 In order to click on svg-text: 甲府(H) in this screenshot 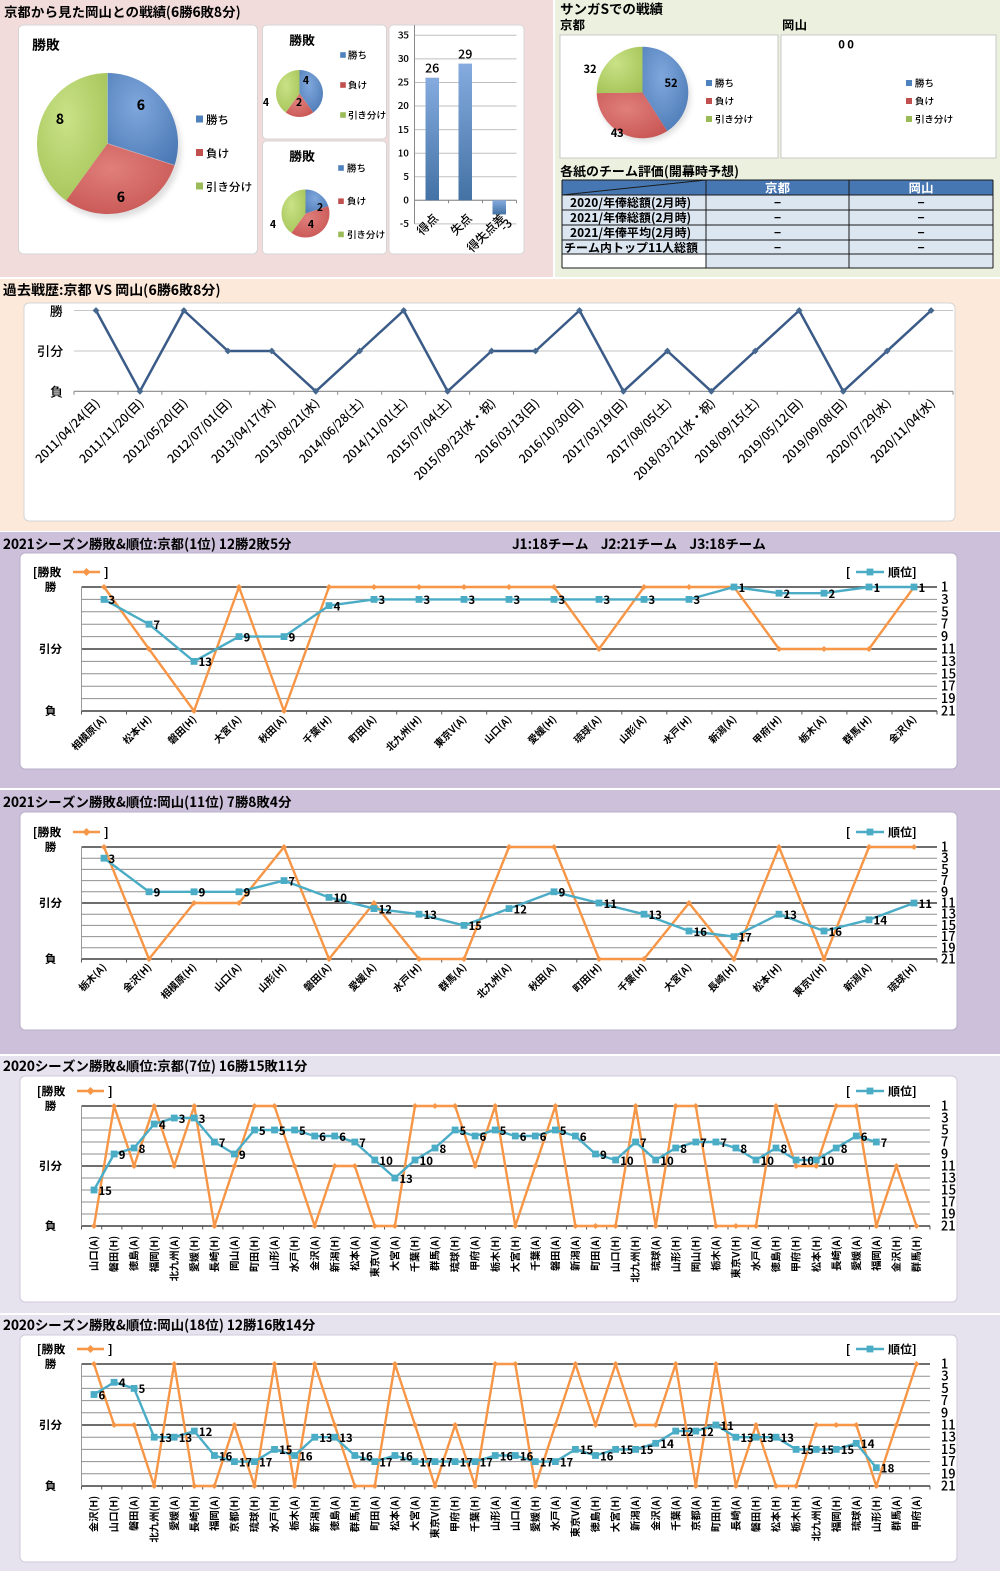, I will do `click(454, 1514)`.